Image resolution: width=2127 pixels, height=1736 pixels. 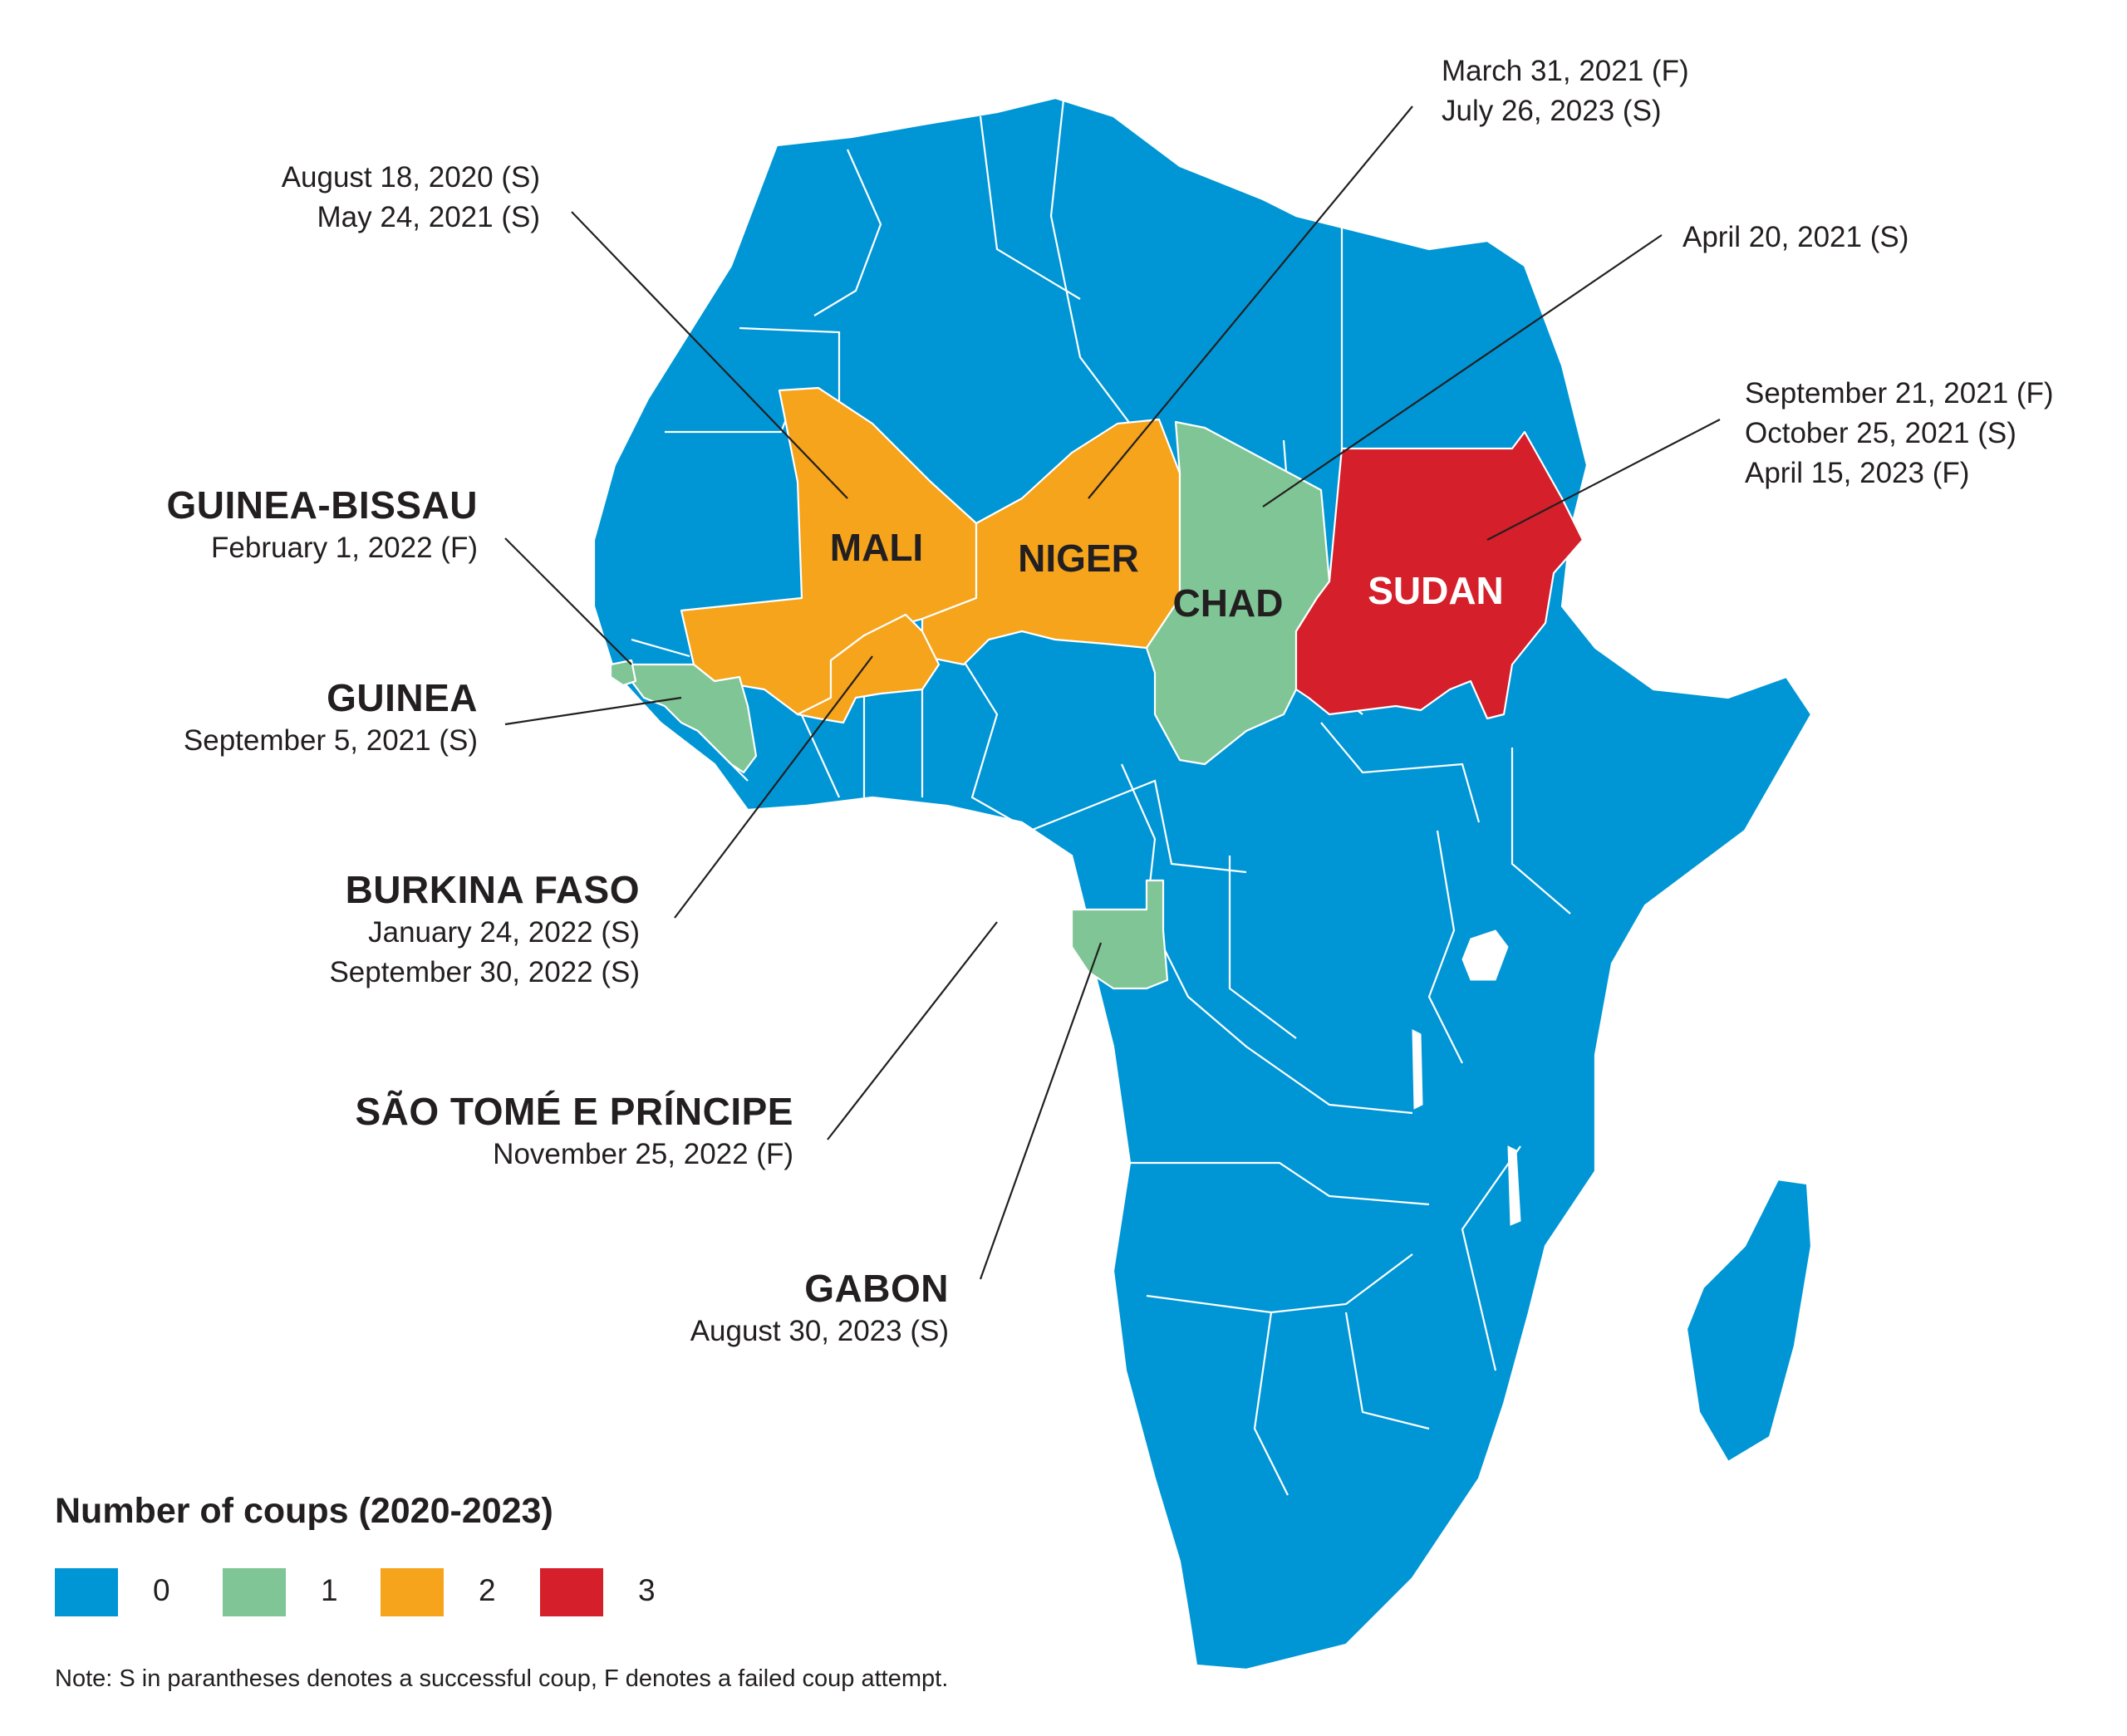 I want to click on annotation-guinea-line: September 5, 2021 (S), so click(x=330, y=741).